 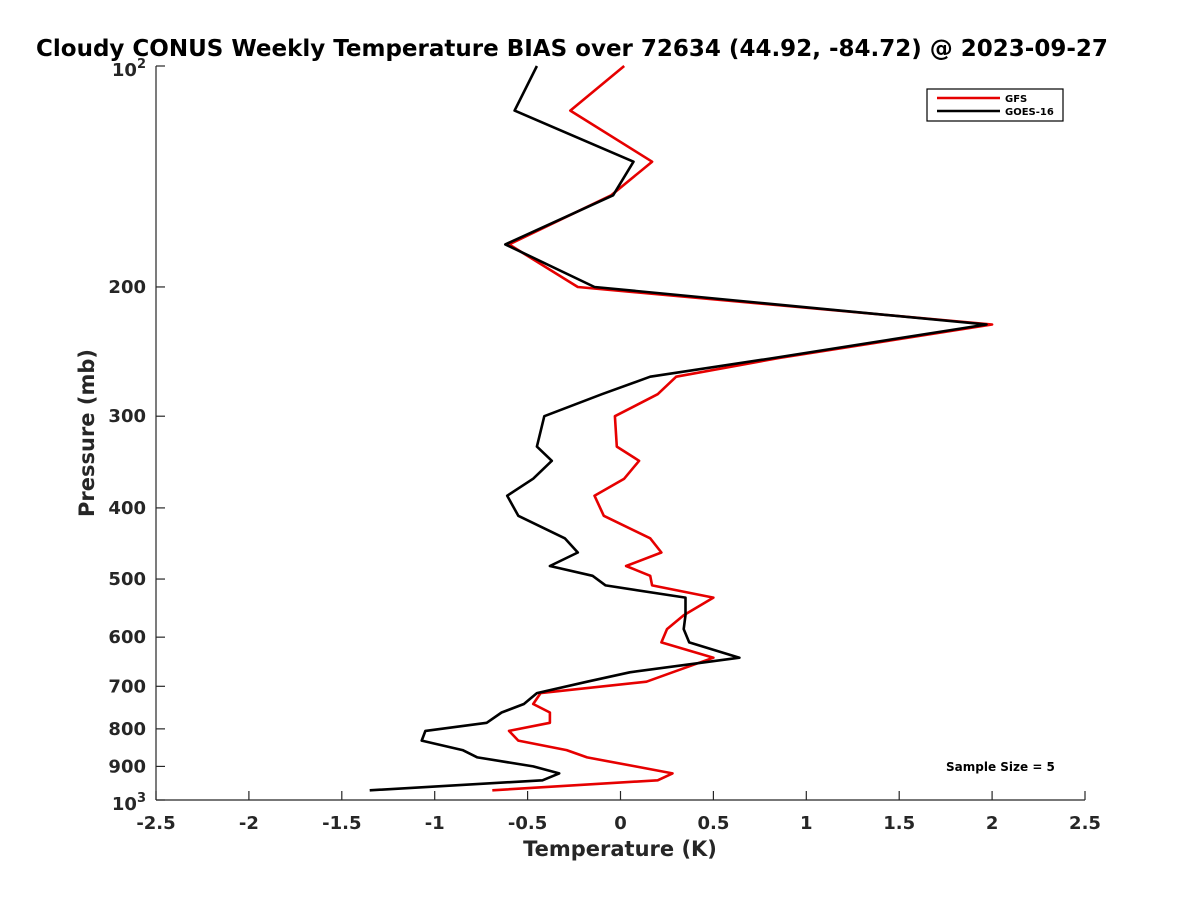 I want to click on y-tick-label: 600, so click(x=127, y=637).